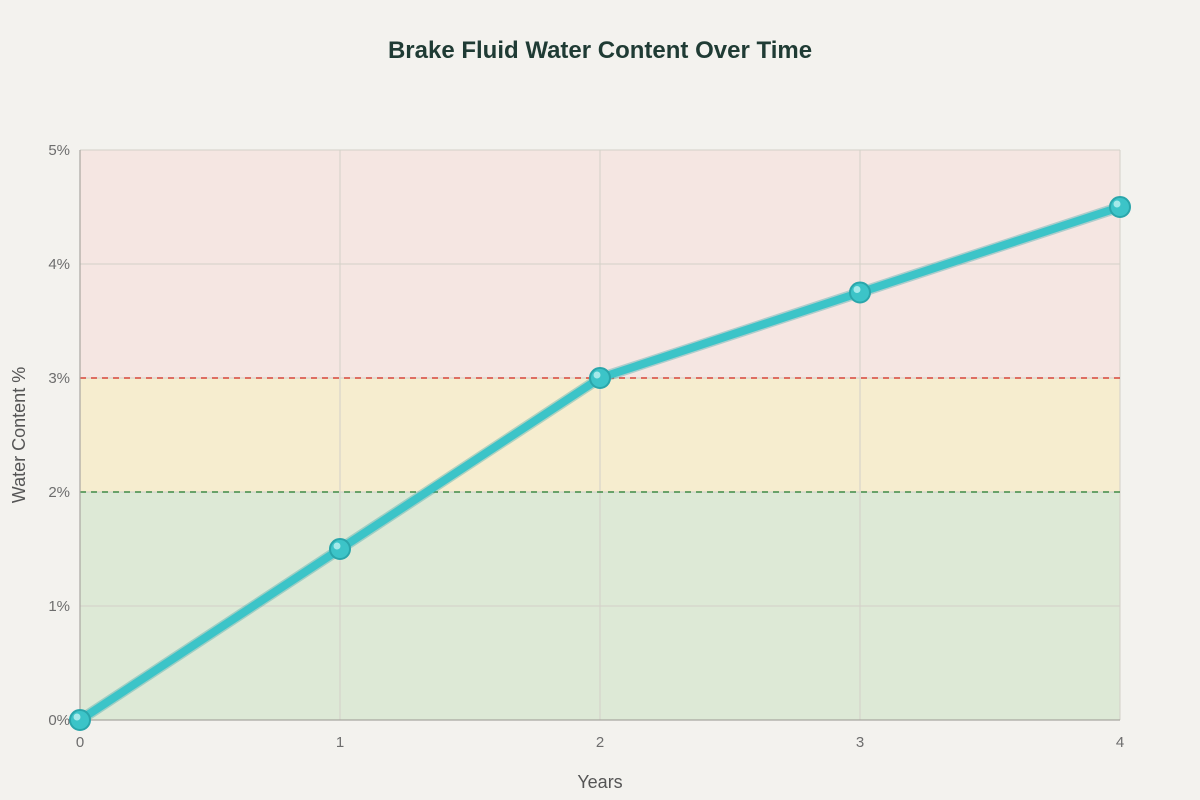  What do you see at coordinates (600, 50) in the screenshot?
I see `chart-title: Brake Fluid Water Content Over Time` at bounding box center [600, 50].